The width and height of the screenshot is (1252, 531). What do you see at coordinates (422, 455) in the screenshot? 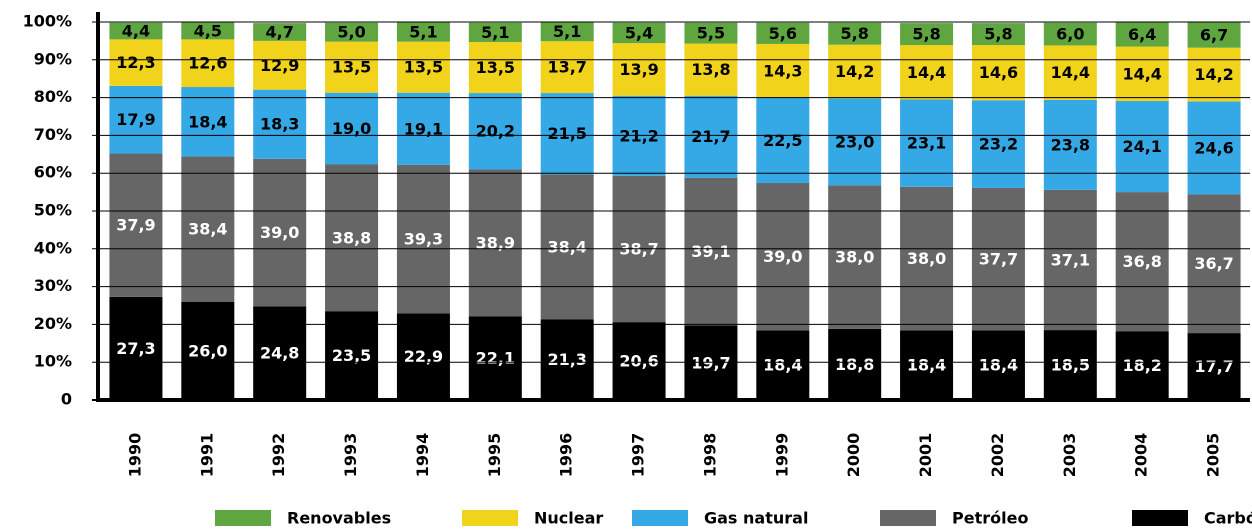
I see `x-tick-label: 1994` at bounding box center [422, 455].